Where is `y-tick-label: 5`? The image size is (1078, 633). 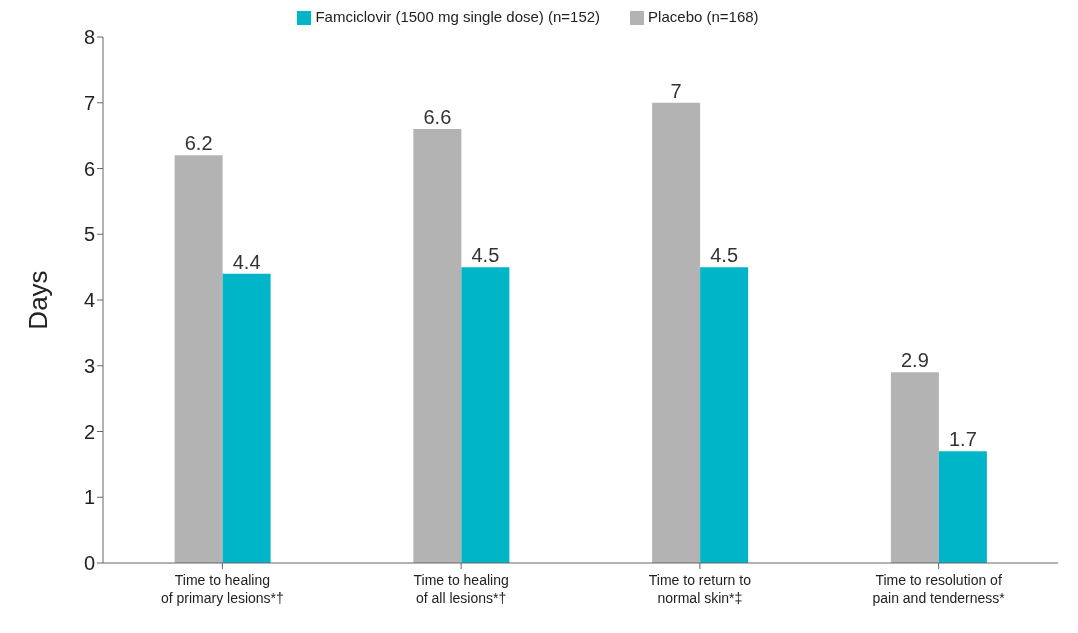
y-tick-label: 5 is located at coordinates (89, 234).